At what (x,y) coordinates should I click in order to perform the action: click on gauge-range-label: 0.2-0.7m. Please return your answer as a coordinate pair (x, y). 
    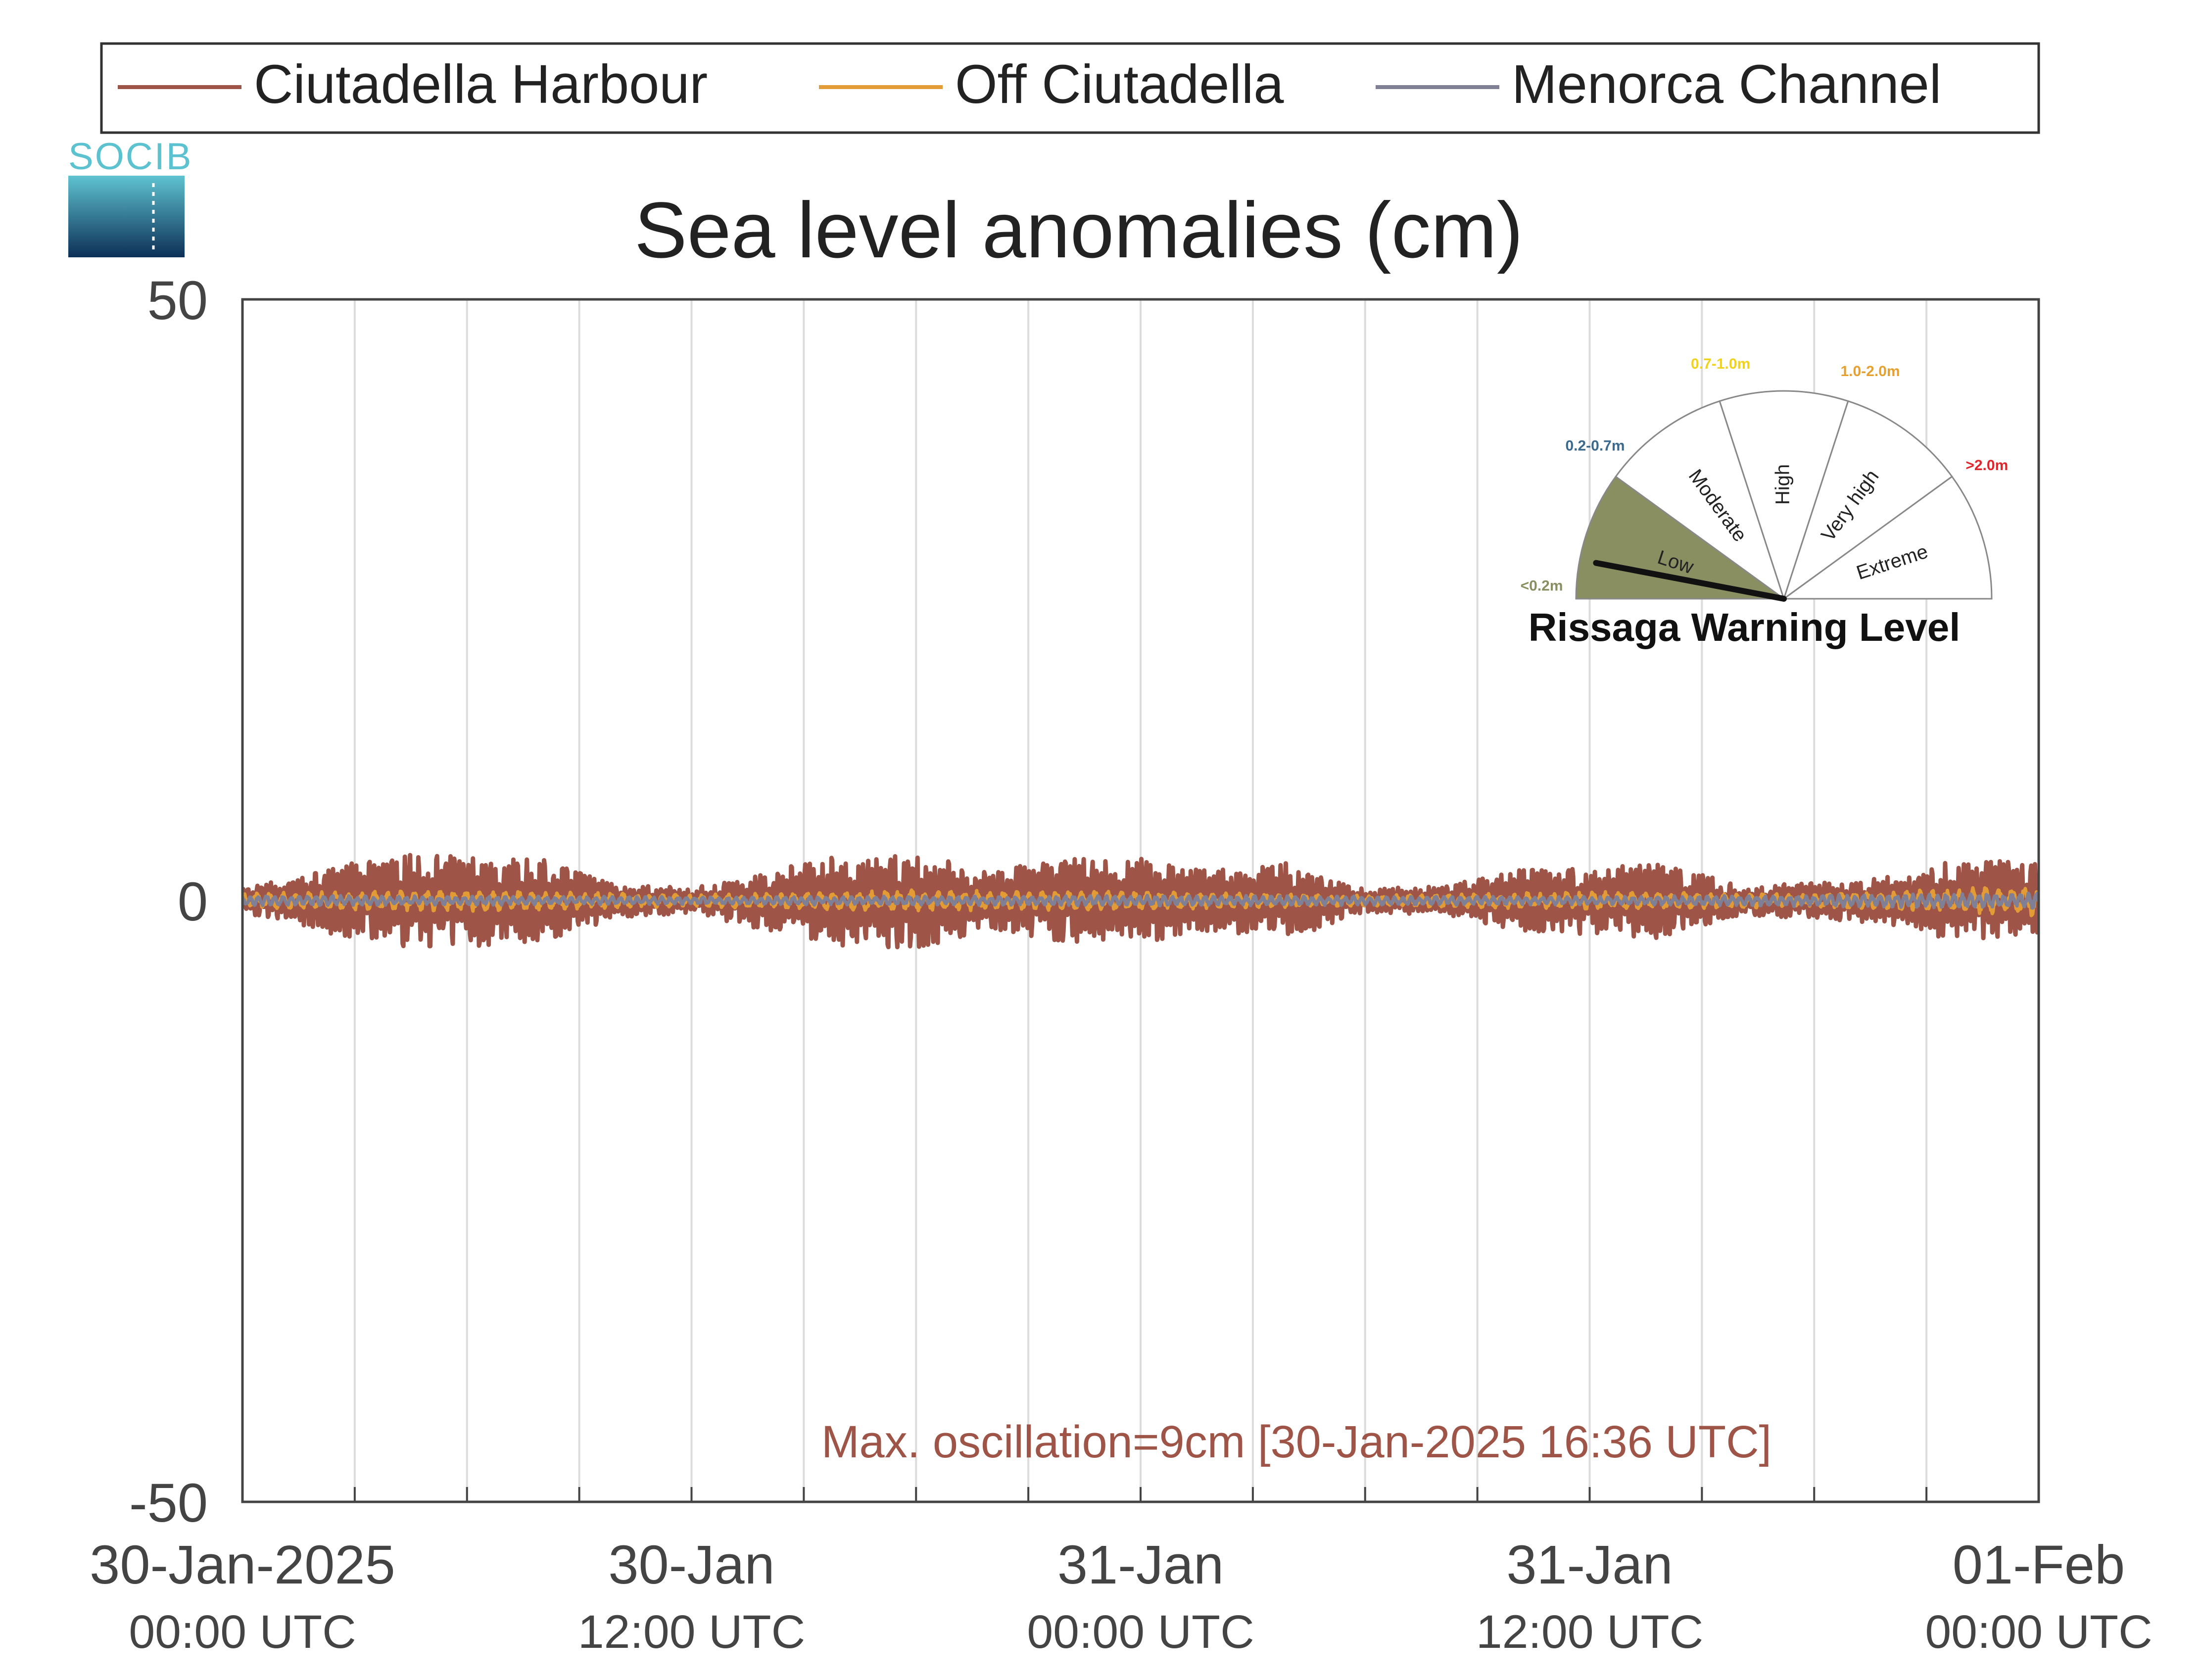
    Looking at the image, I should click on (1595, 446).